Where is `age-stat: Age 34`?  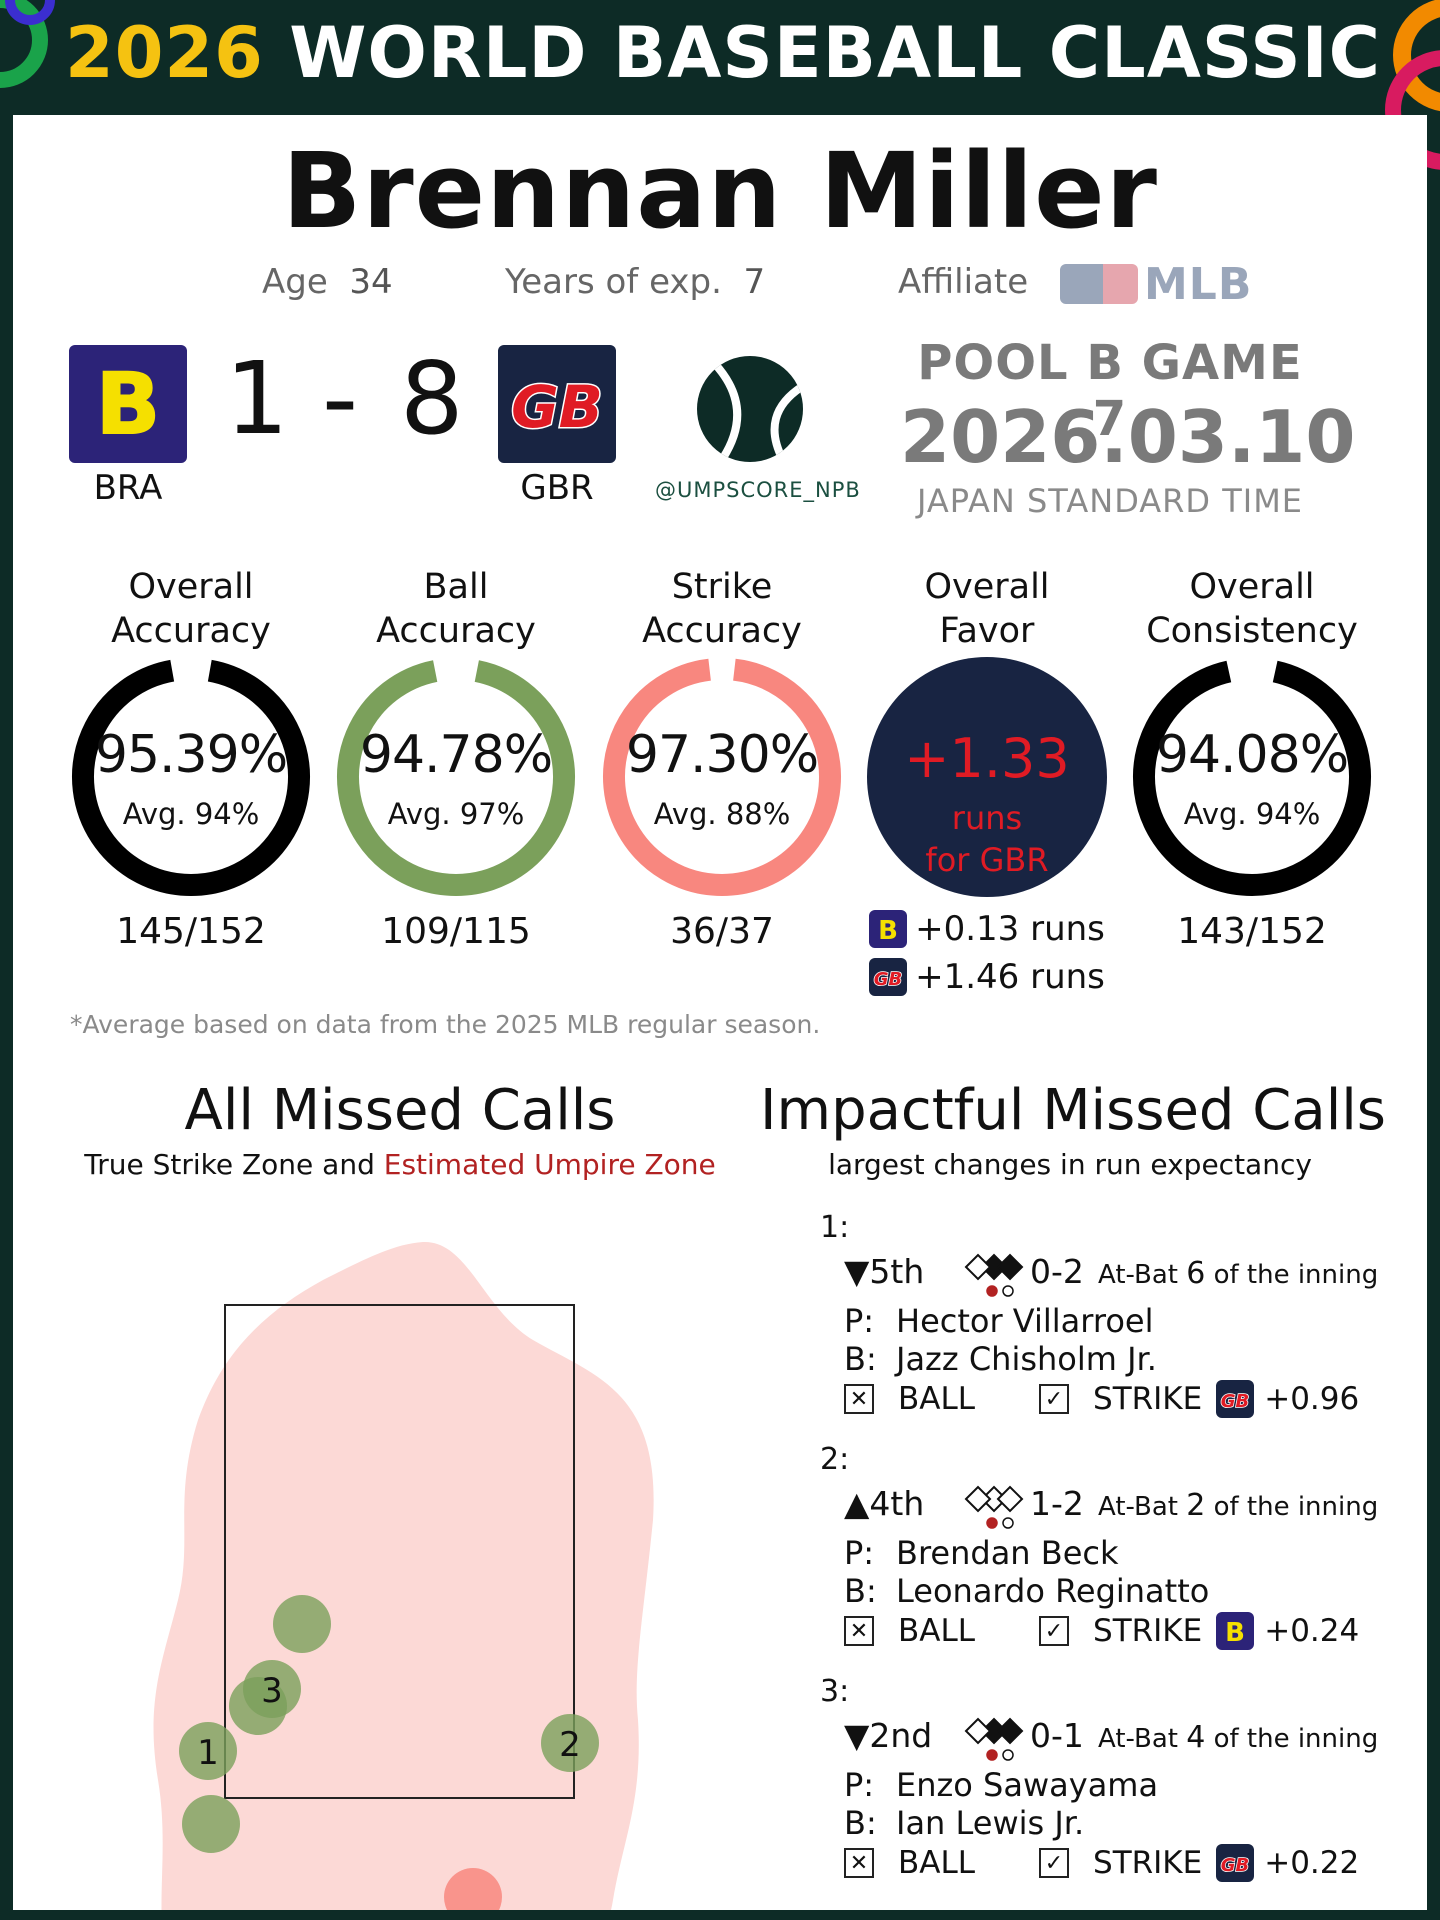
age-stat: Age 34 is located at coordinates (327, 282).